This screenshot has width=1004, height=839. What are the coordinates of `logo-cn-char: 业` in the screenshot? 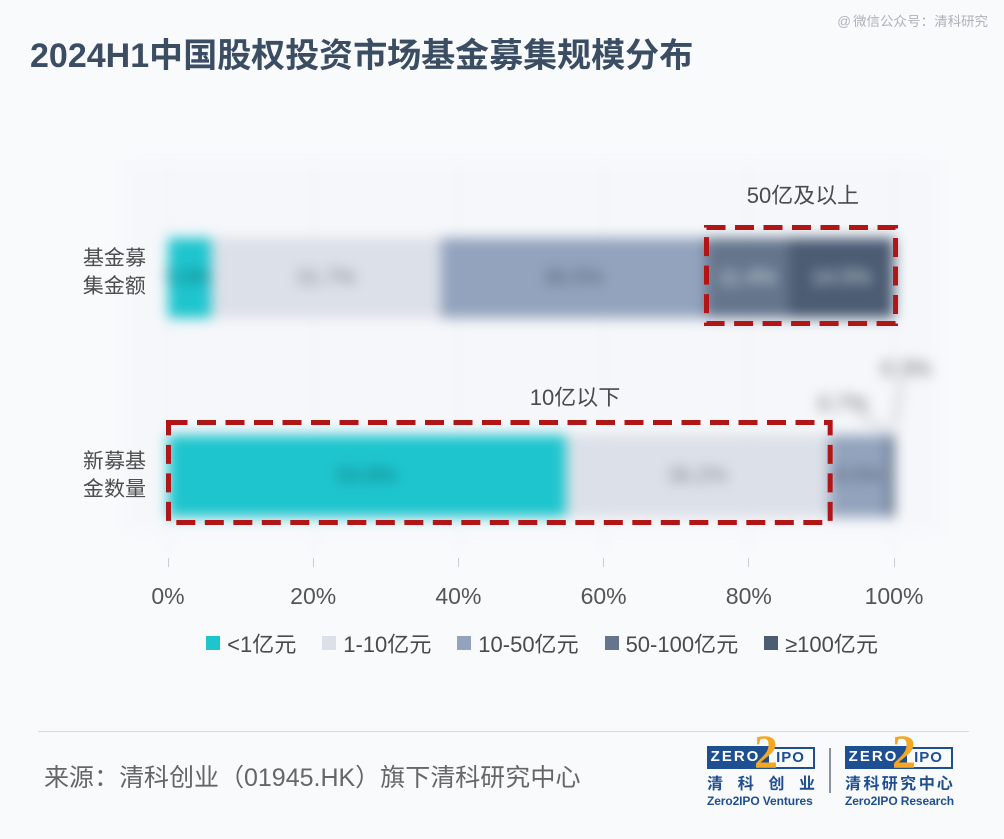 It's located at (806, 784).